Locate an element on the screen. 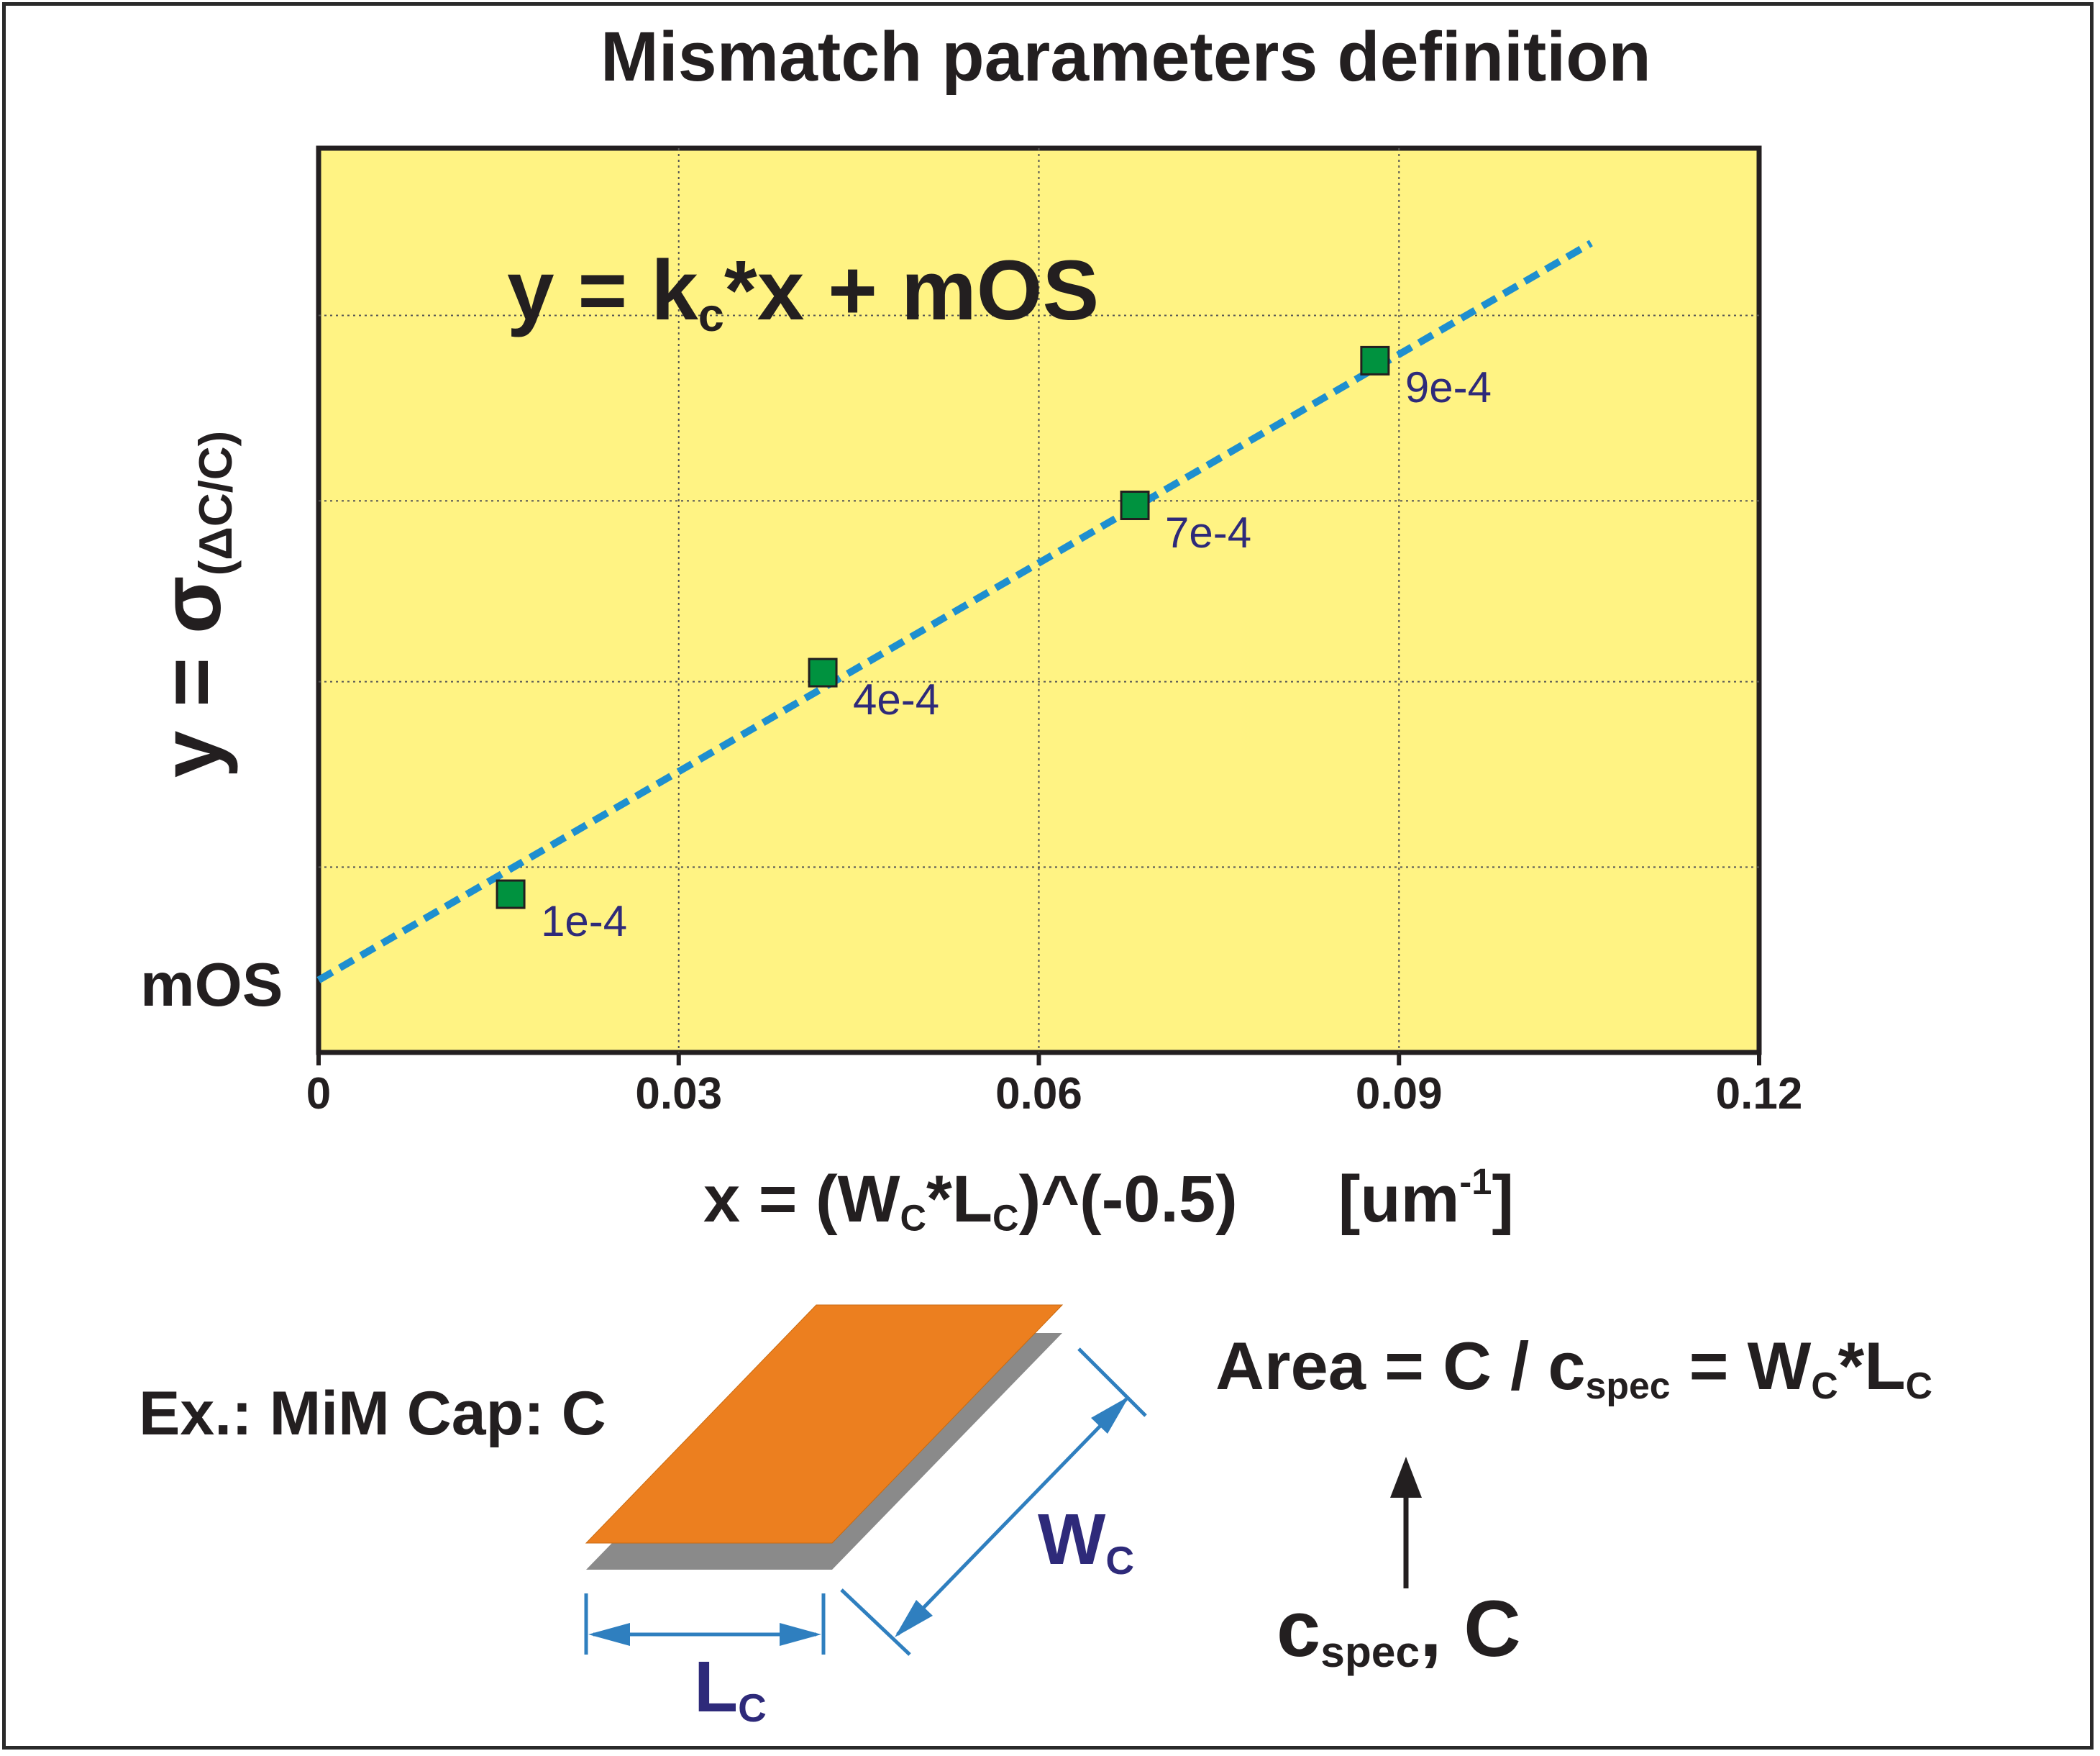 The image size is (2100, 1756). up-arrow-icon is located at coordinates (1406, 1477).